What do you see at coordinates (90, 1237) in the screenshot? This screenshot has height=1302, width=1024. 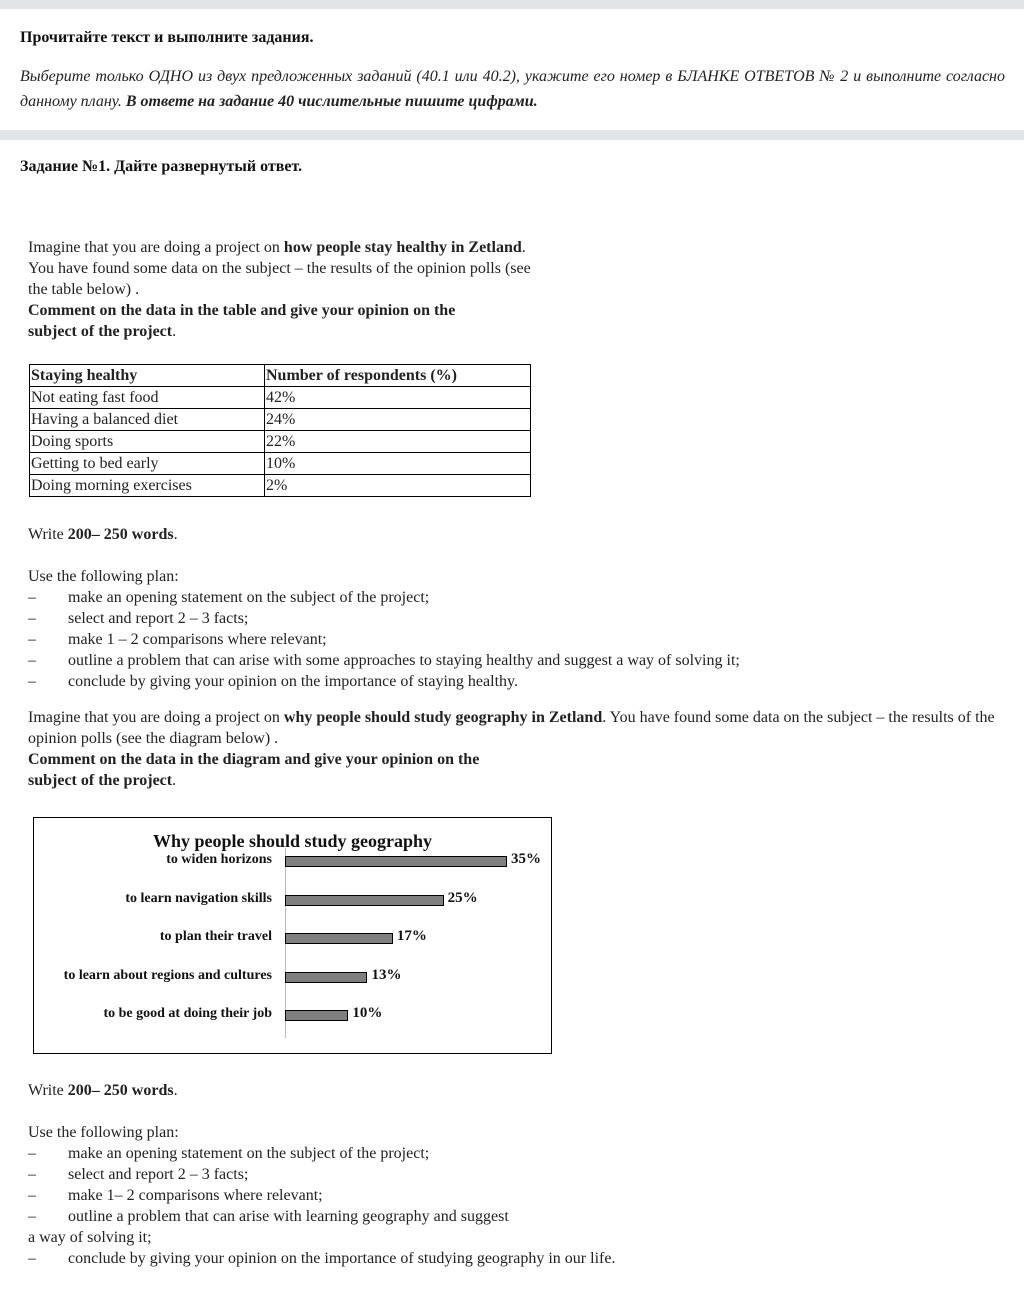 I see `plan-continuation: a way of solving it;` at bounding box center [90, 1237].